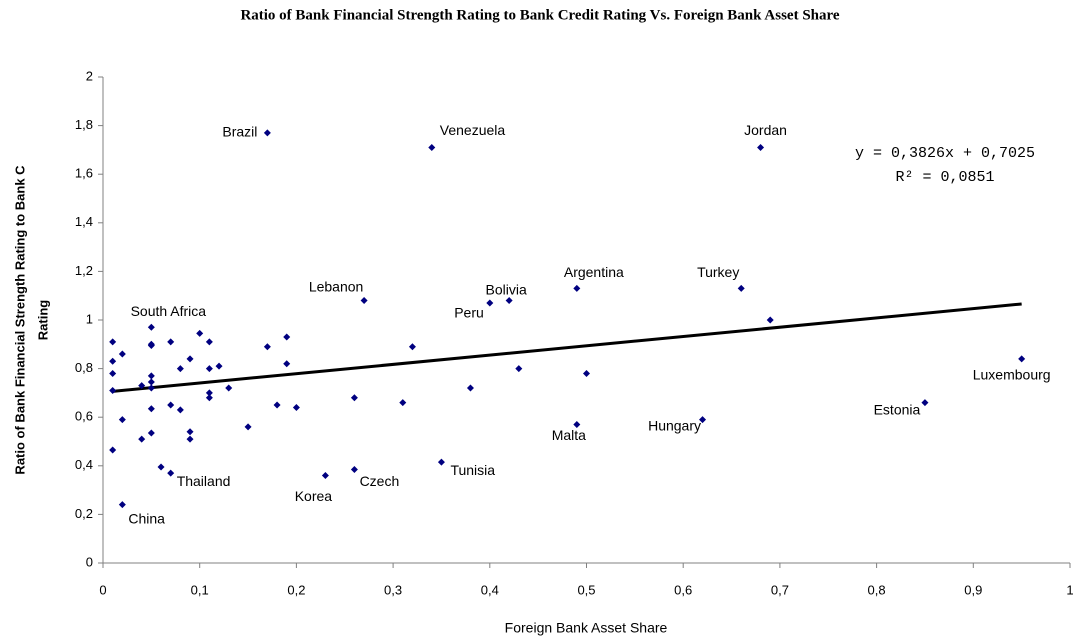 Image resolution: width=1074 pixels, height=641 pixels. Describe the element at coordinates (146, 518) in the screenshot. I see `point-label: China` at that location.